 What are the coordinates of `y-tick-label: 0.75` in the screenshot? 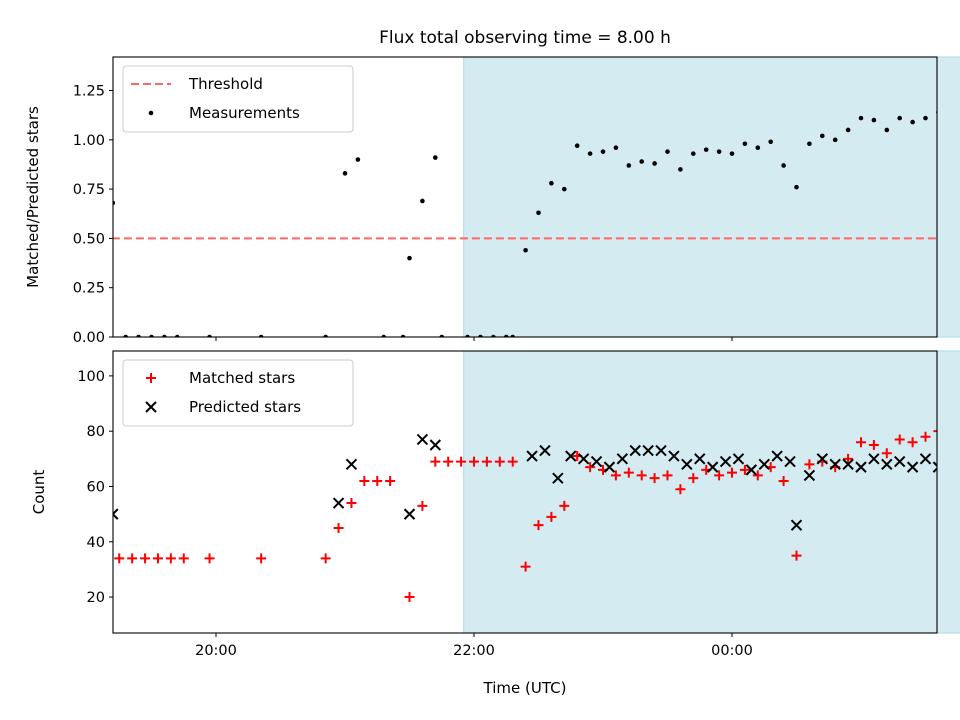 It's located at (89, 190).